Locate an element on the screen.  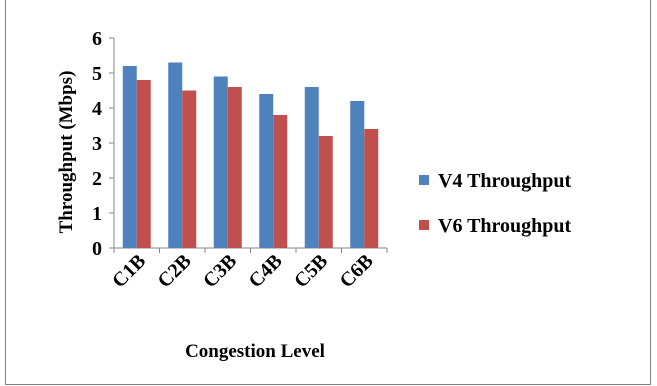
x-tick-label: C6B is located at coordinates (357, 271).